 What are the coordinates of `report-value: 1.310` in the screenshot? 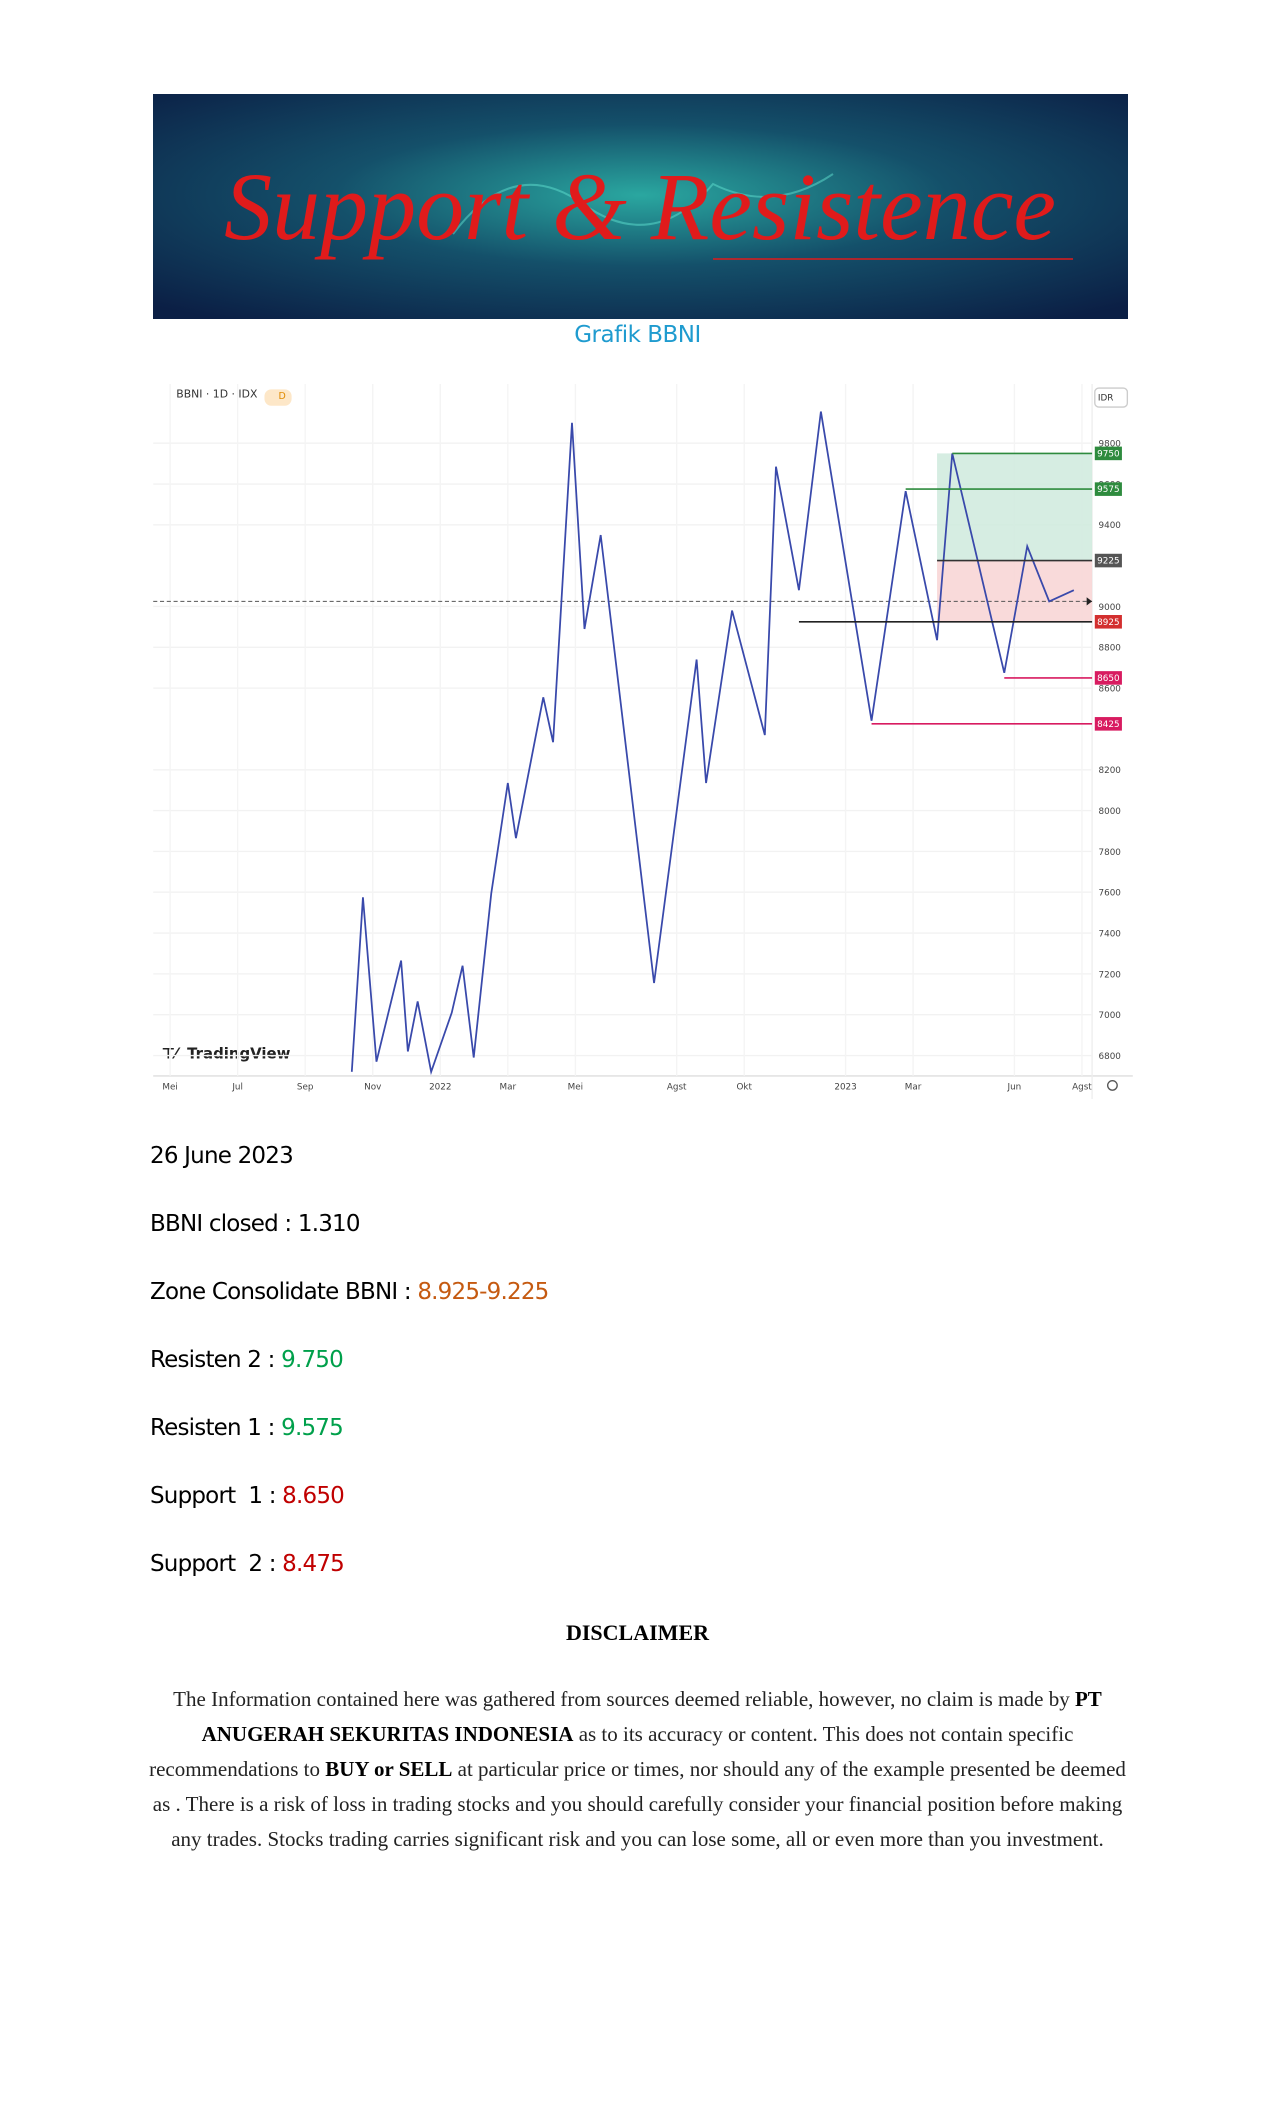 It's located at (329, 1224).